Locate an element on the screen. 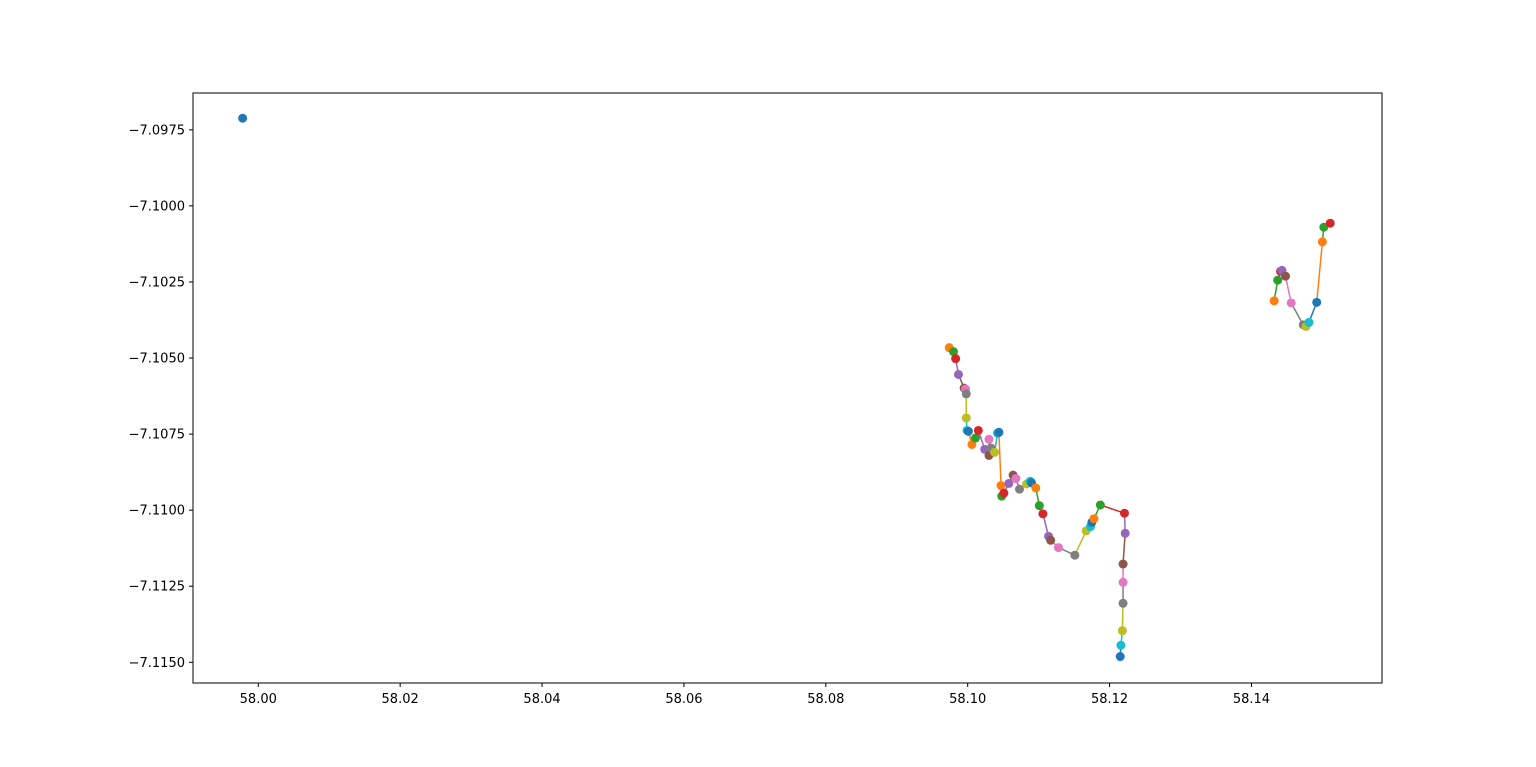  y-tick-label: −7.0975 is located at coordinates (157, 130).